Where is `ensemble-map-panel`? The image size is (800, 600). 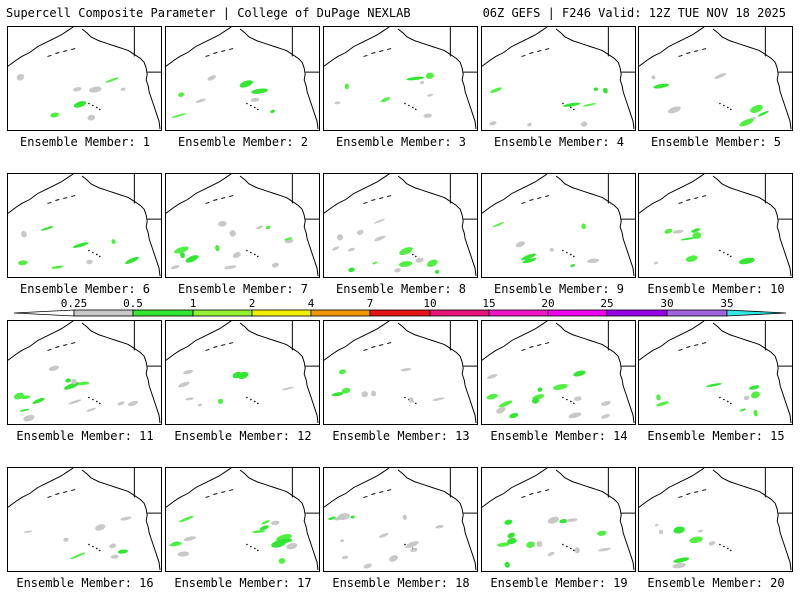
ensemble-map-panel is located at coordinates (84, 519).